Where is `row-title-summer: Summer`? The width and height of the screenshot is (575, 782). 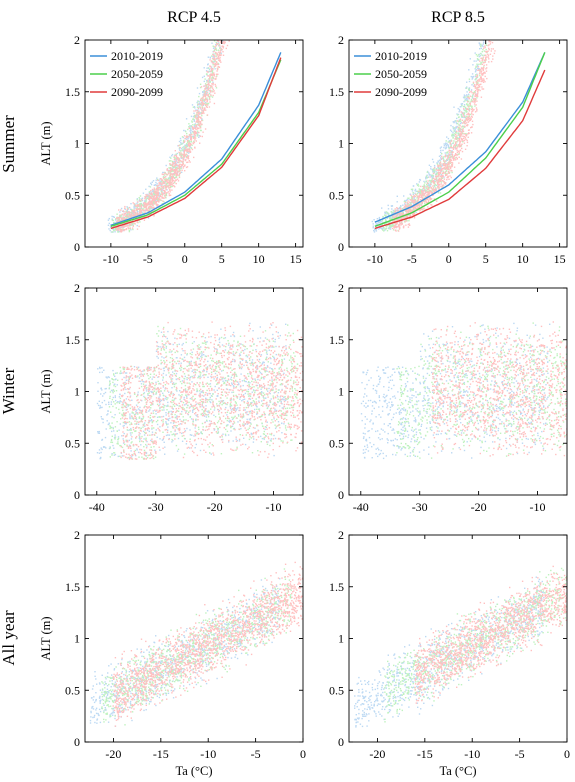
row-title-summer: Summer is located at coordinates (9, 144).